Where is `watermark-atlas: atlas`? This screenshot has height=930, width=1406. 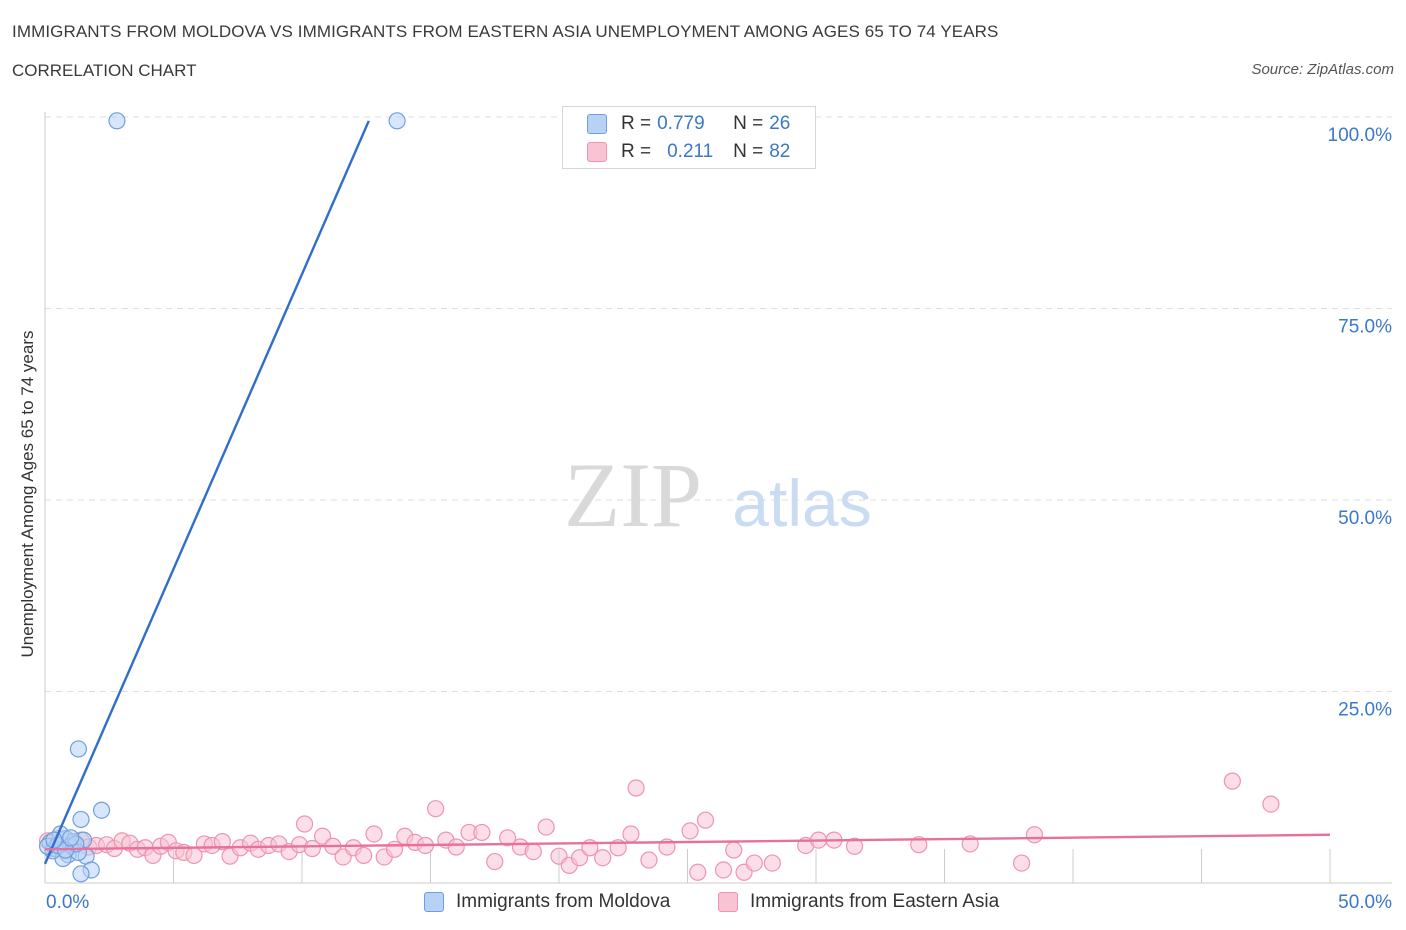 watermark-atlas: atlas is located at coordinates (801, 503).